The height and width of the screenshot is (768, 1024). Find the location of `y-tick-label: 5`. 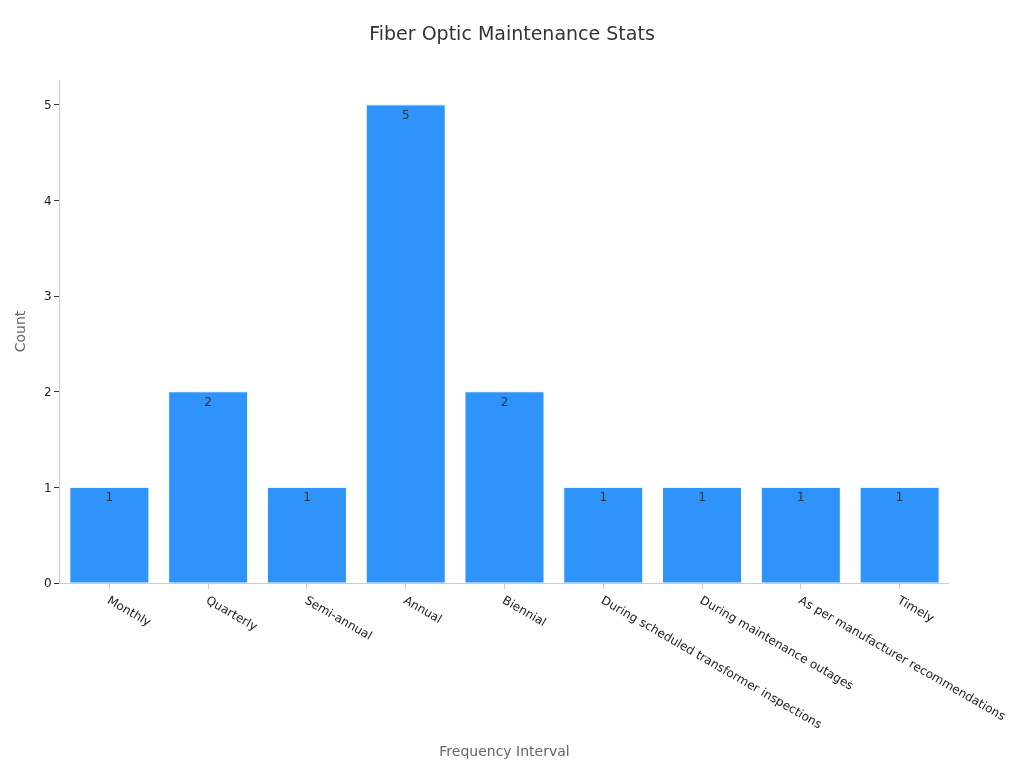

y-tick-label: 5 is located at coordinates (47, 105).